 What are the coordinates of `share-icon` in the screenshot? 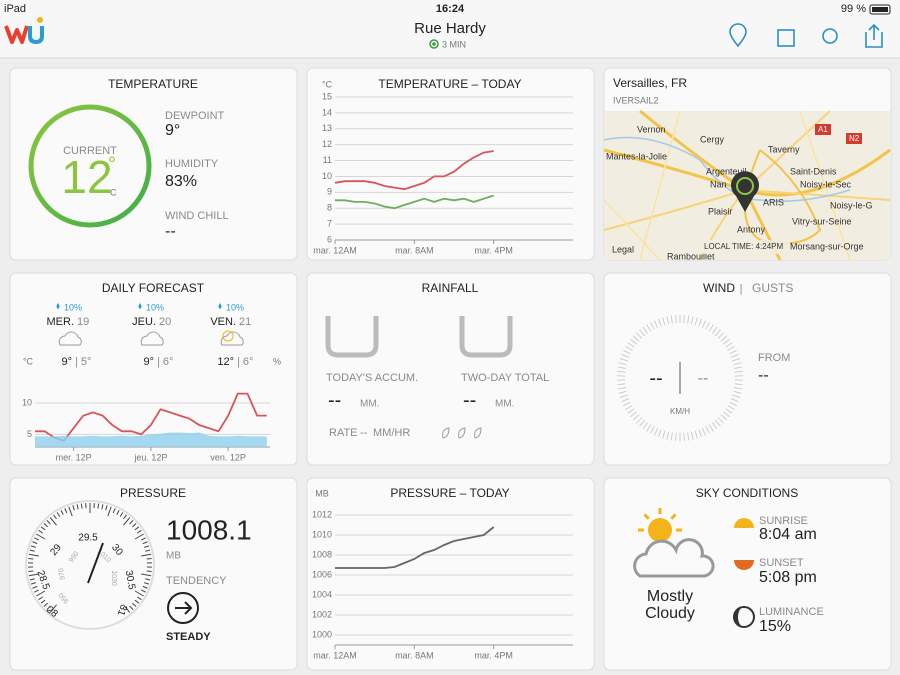 It's located at (874, 35).